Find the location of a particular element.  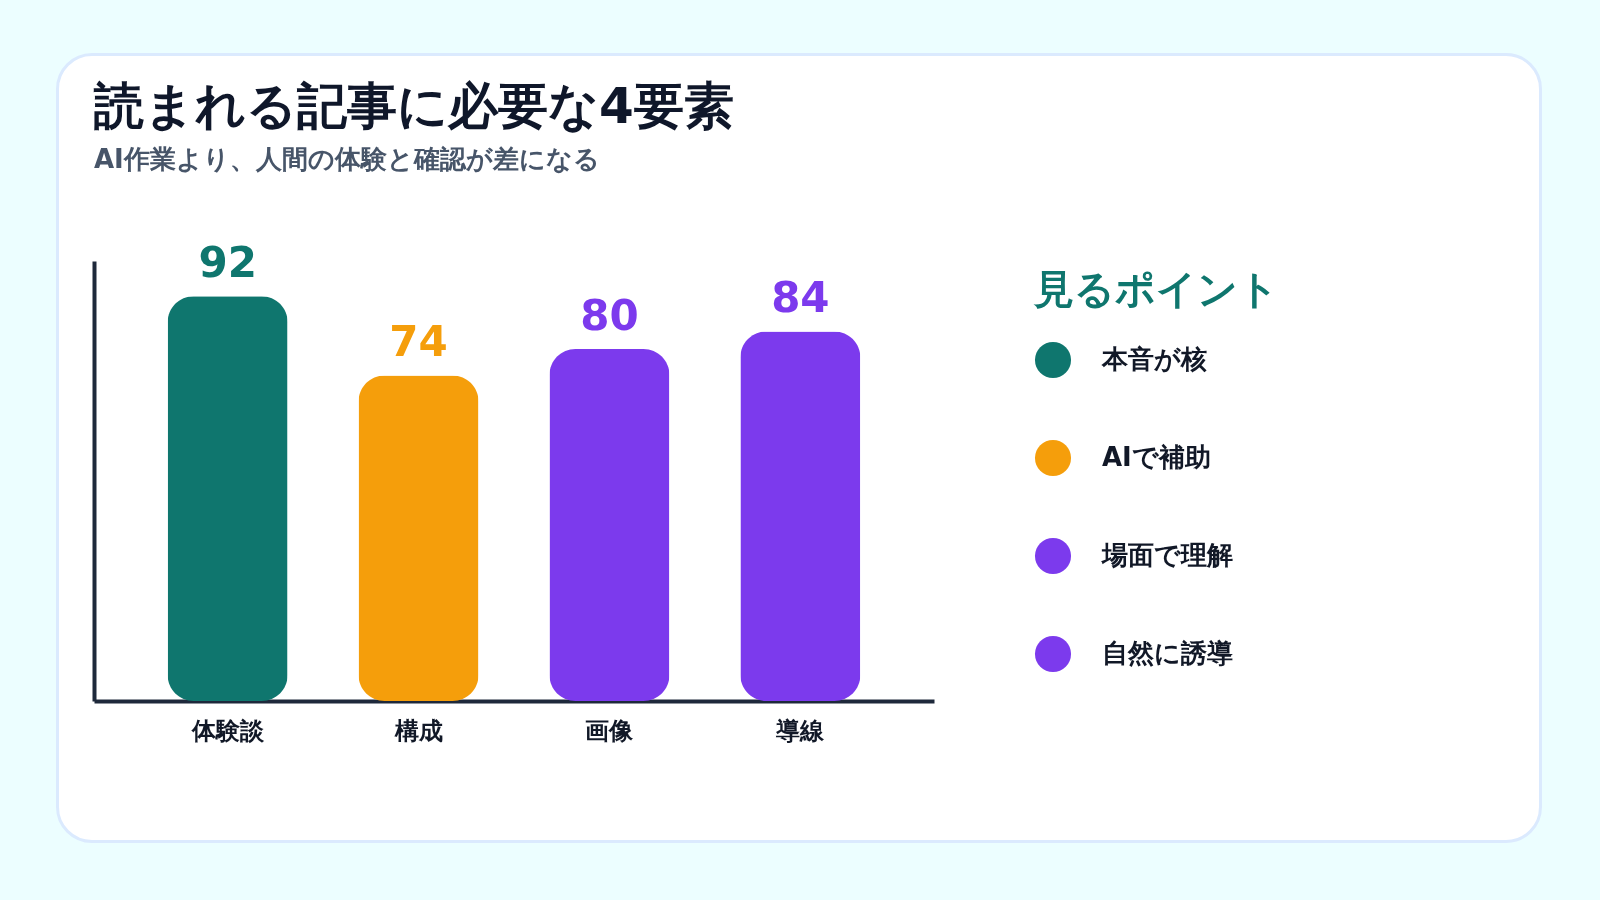

legend-label: 自然に誘導 is located at coordinates (1167, 653).